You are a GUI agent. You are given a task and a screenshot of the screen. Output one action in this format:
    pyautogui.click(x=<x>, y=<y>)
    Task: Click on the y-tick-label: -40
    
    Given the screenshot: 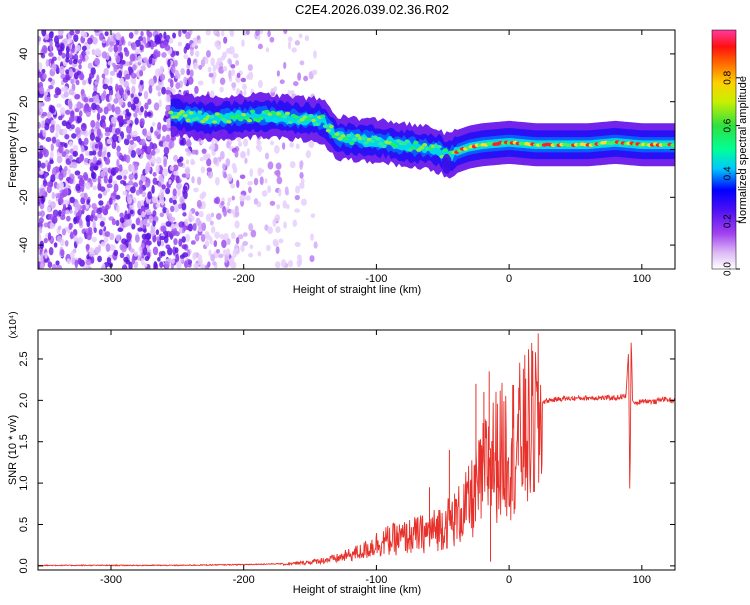 What is the action you would take?
    pyautogui.click(x=24, y=245)
    